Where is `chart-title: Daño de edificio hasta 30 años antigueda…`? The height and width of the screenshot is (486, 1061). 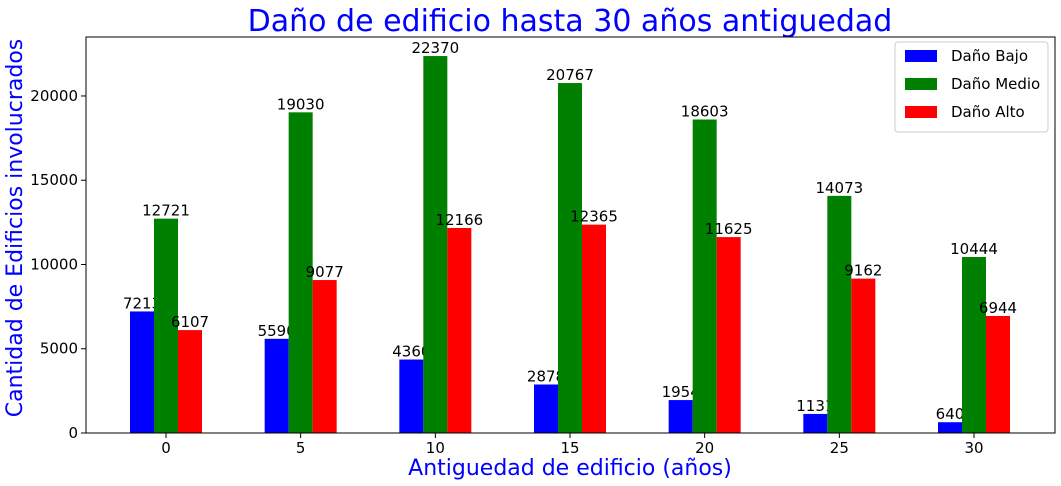
chart-title: Daño de edificio hasta 30 años antigueda… is located at coordinates (570, 21).